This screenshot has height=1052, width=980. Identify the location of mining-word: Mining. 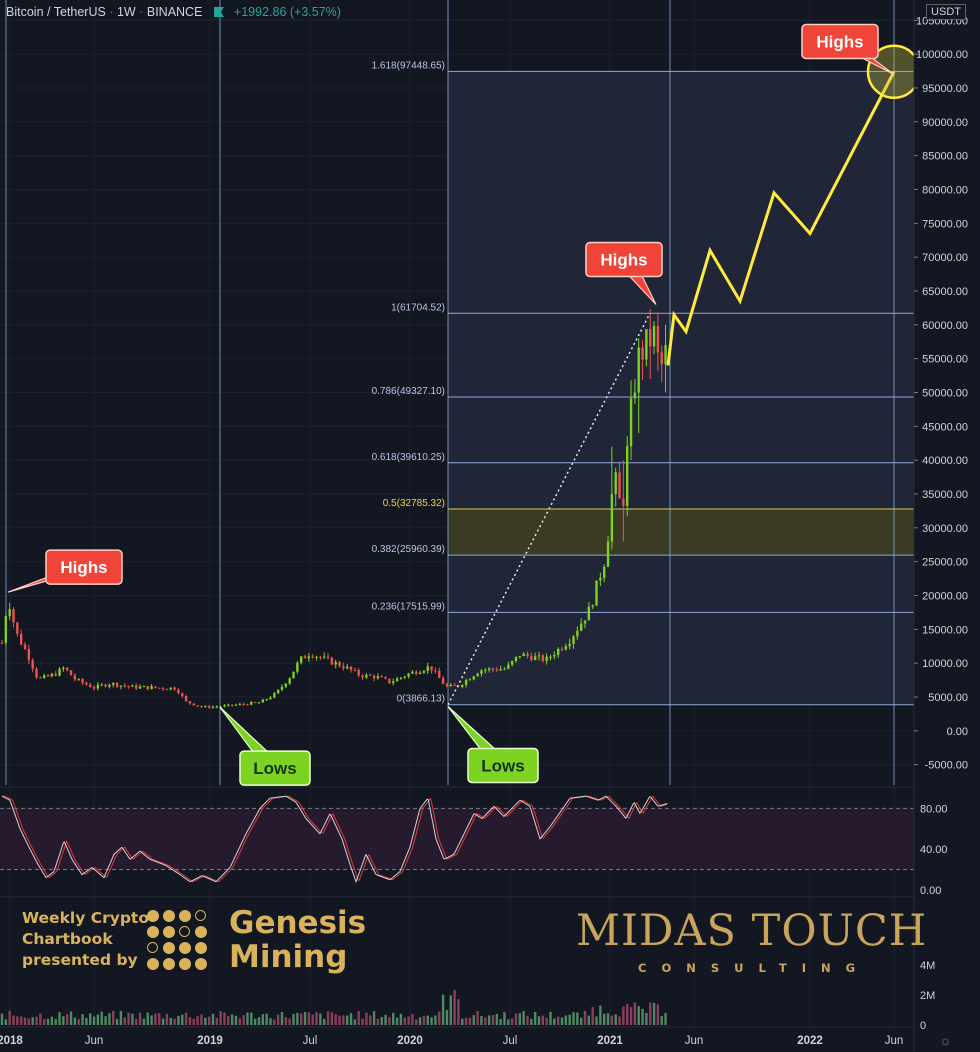
(288, 957).